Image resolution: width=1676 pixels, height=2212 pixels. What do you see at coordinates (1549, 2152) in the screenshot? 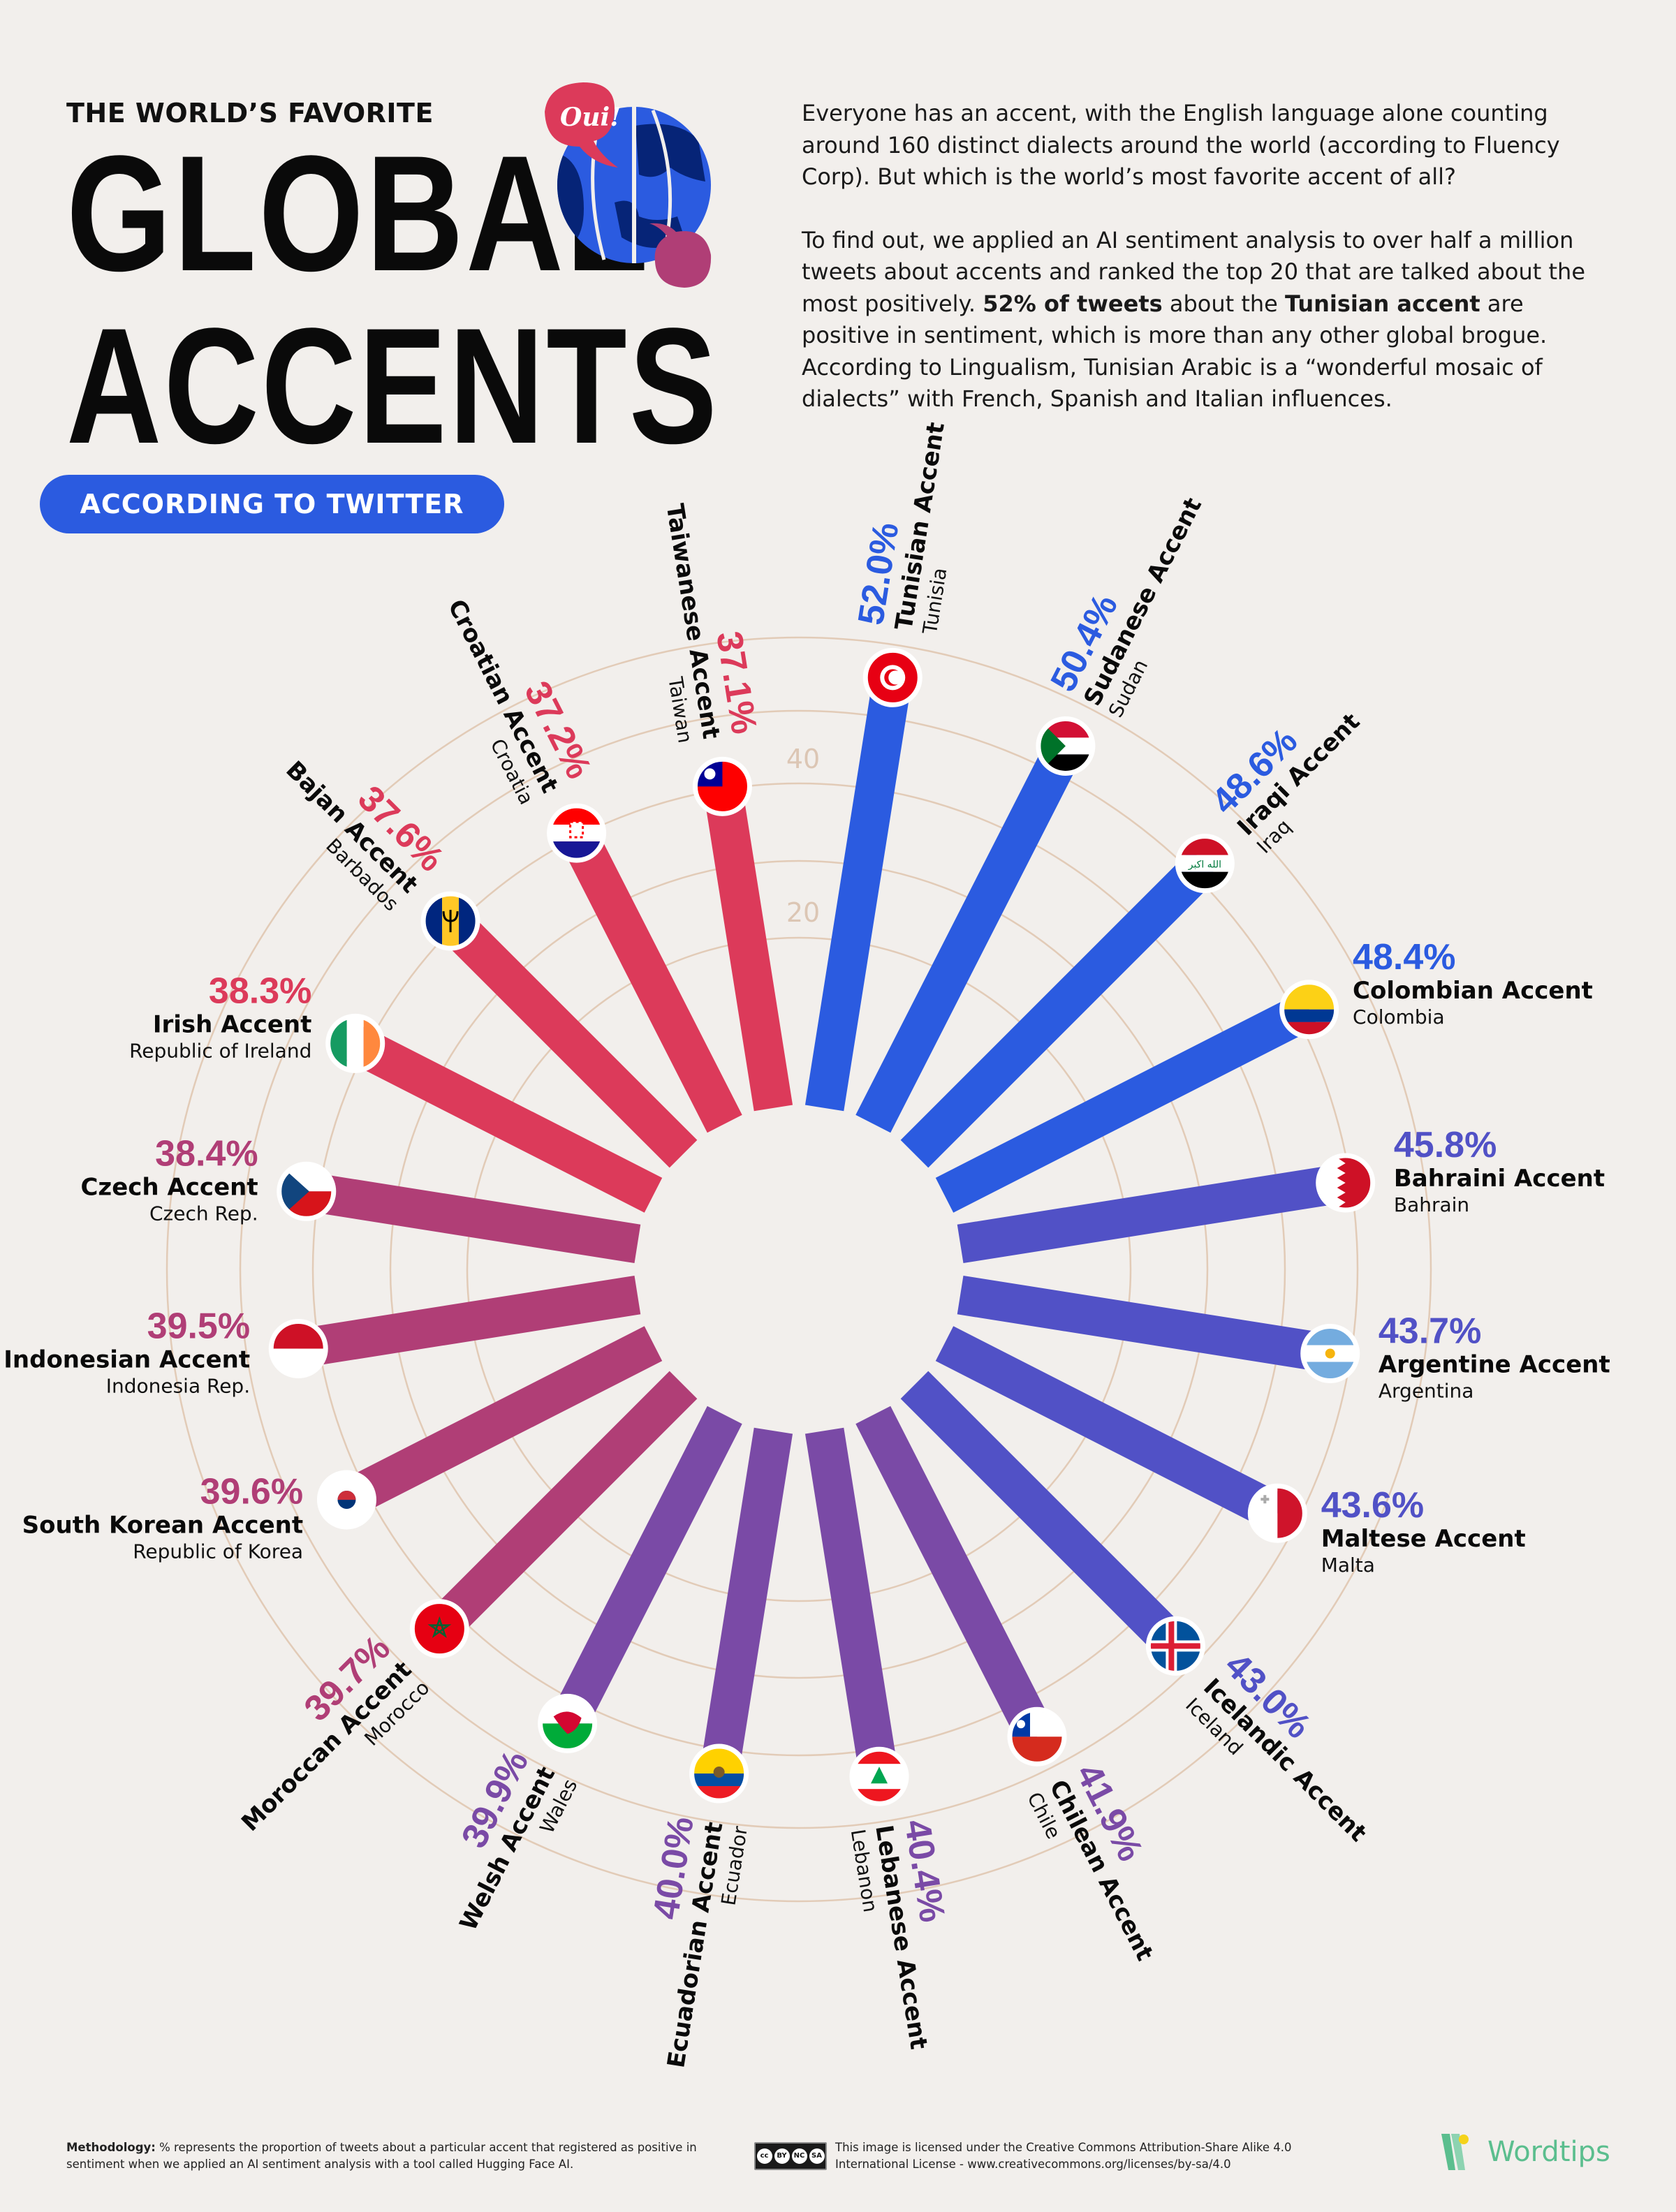
I see `wordtips-logo-text: Wordtips` at bounding box center [1549, 2152].